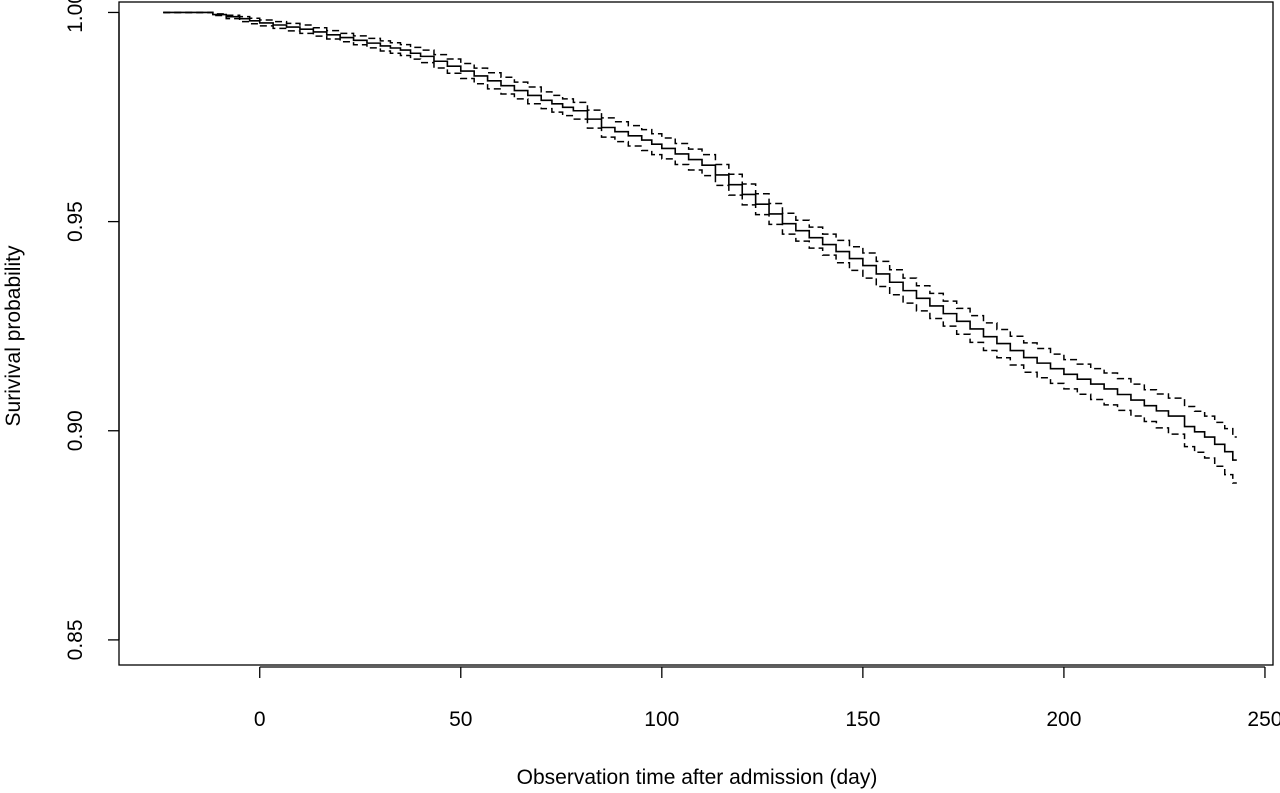  Describe the element at coordinates (75, 639) in the screenshot. I see `y-tick-label: 0.85` at that location.